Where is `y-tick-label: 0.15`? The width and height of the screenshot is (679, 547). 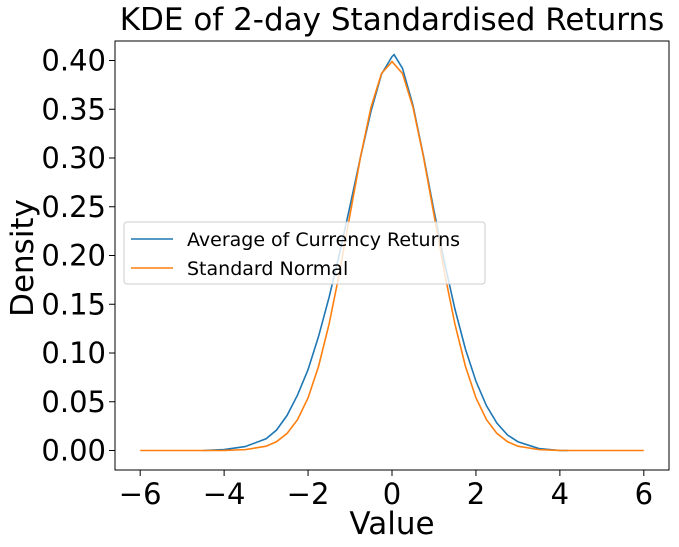 y-tick-label: 0.15 is located at coordinates (73, 304).